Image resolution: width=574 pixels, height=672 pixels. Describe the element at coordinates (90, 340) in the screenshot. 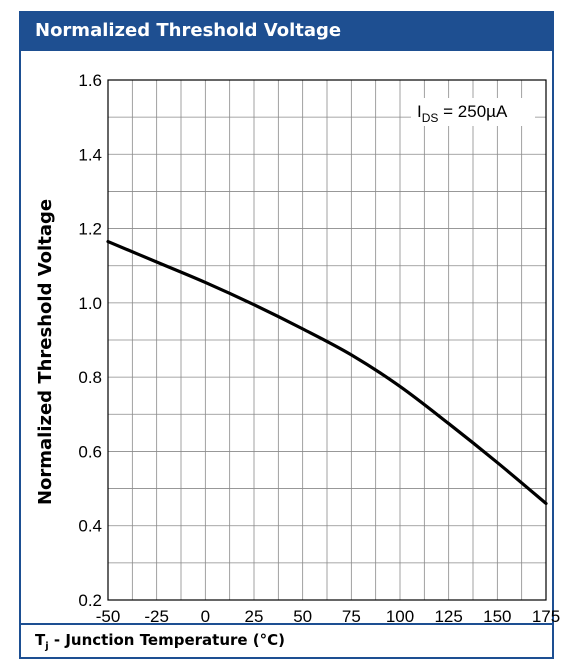

I see `y-tick-labels: 0.2 0.4 0.6 0.8 1.0 1.2 1.4 1.6` at that location.